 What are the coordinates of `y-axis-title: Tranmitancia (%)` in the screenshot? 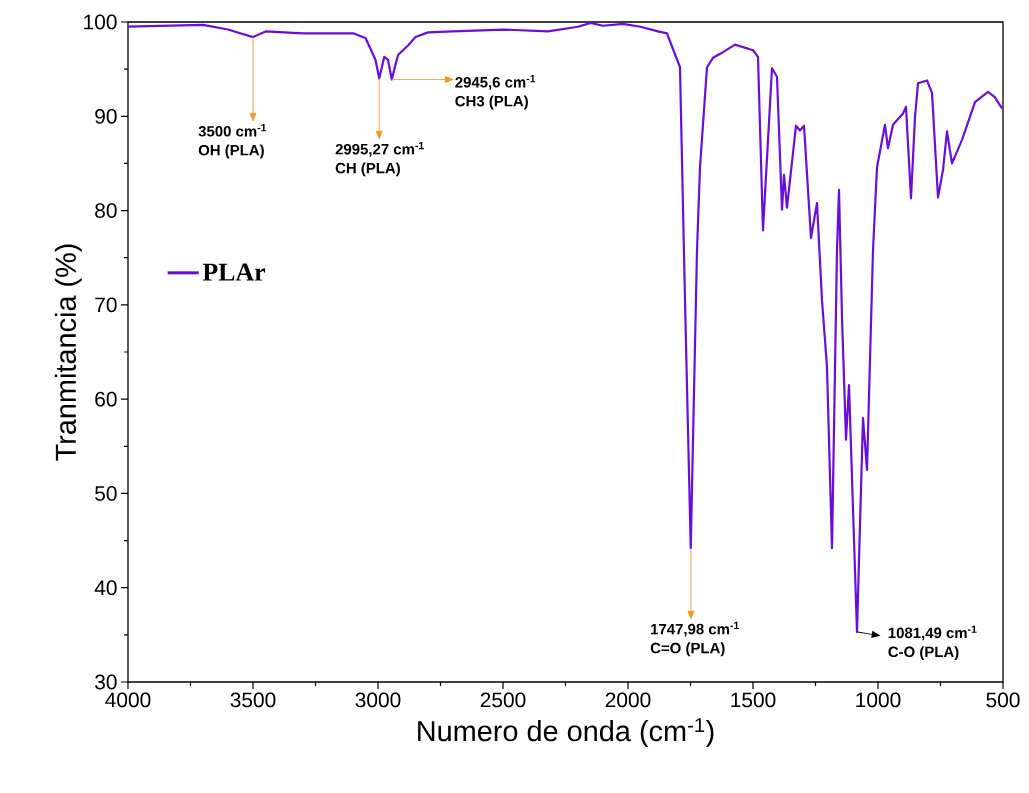 It's located at (68, 352).